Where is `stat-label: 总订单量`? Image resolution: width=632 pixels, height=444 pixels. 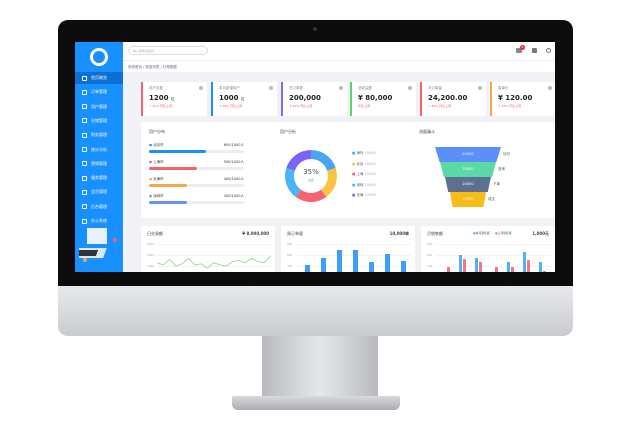
stat-label: 总订单量 is located at coordinates (435, 88).